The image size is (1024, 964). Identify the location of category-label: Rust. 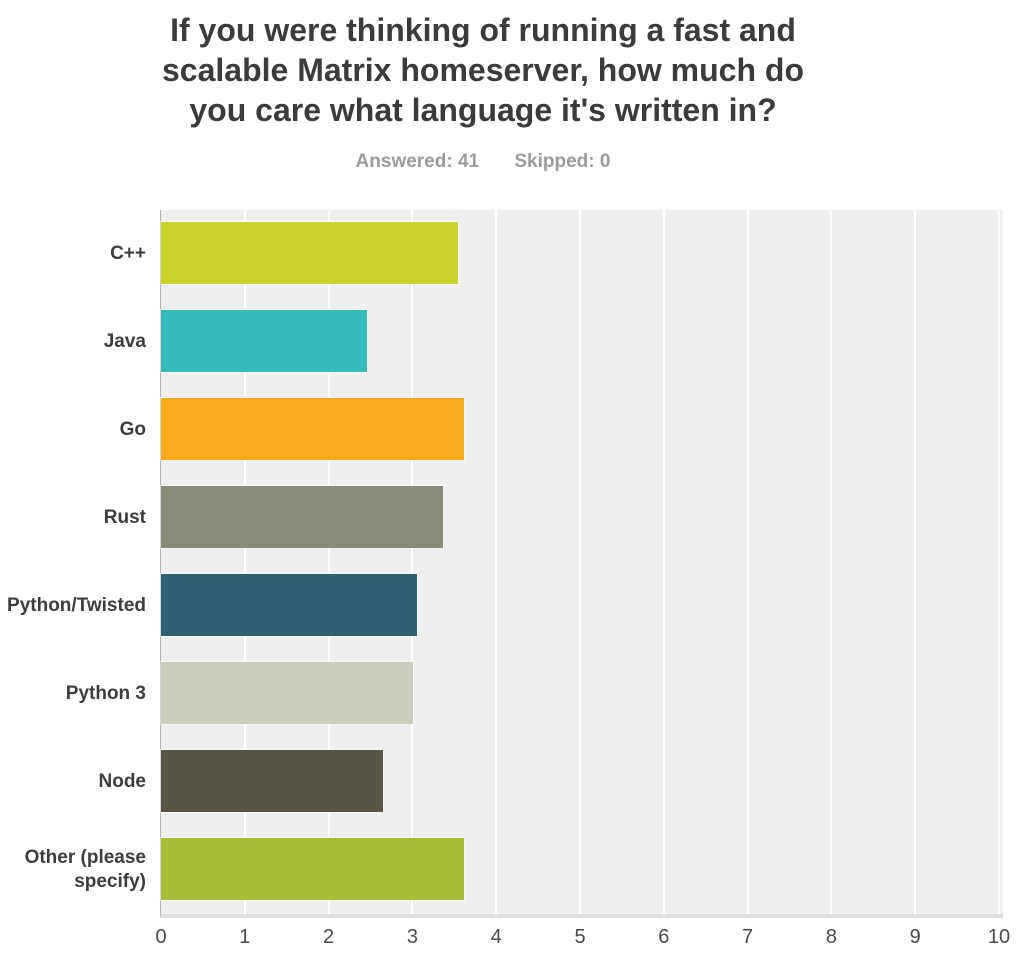
(124, 517).